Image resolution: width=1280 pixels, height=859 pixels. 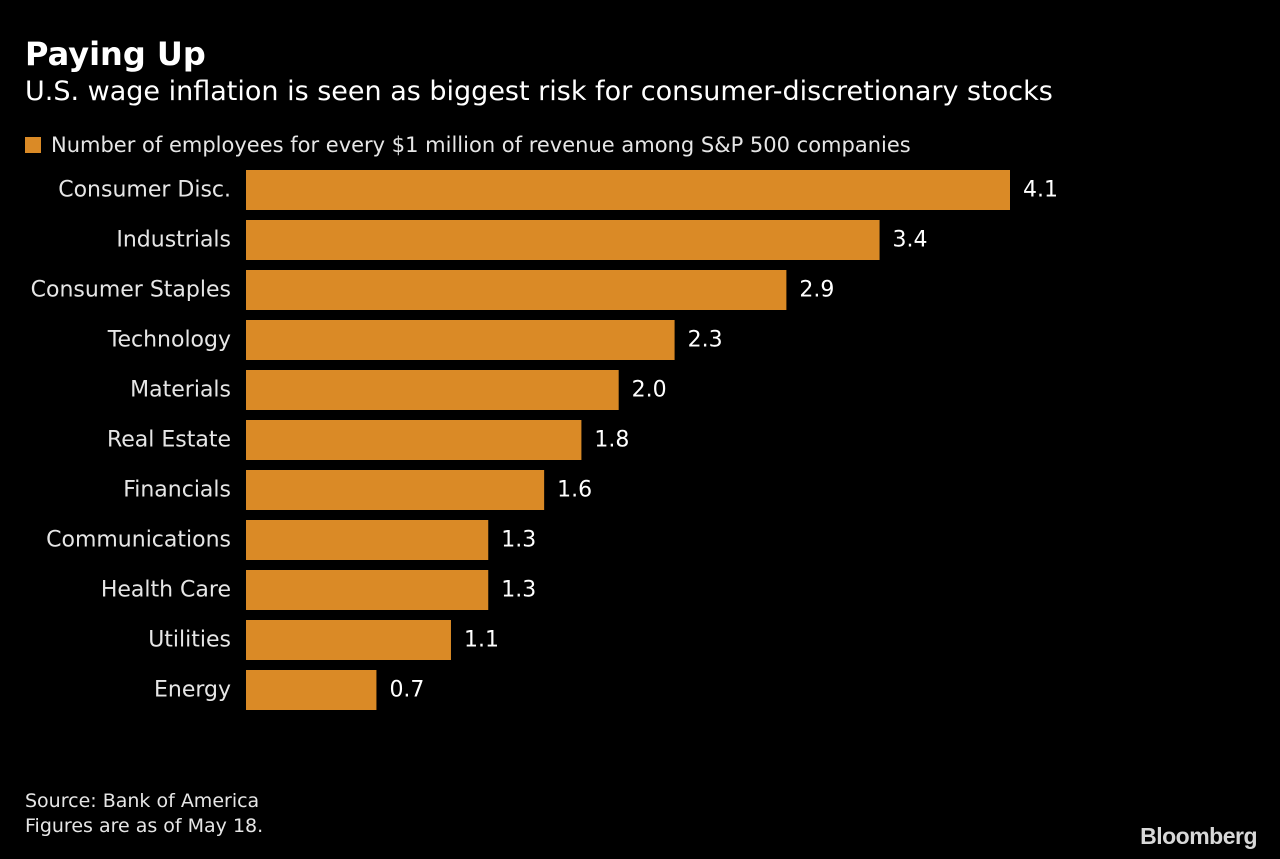 I want to click on category-label: Consumer Disc., so click(x=144, y=190).